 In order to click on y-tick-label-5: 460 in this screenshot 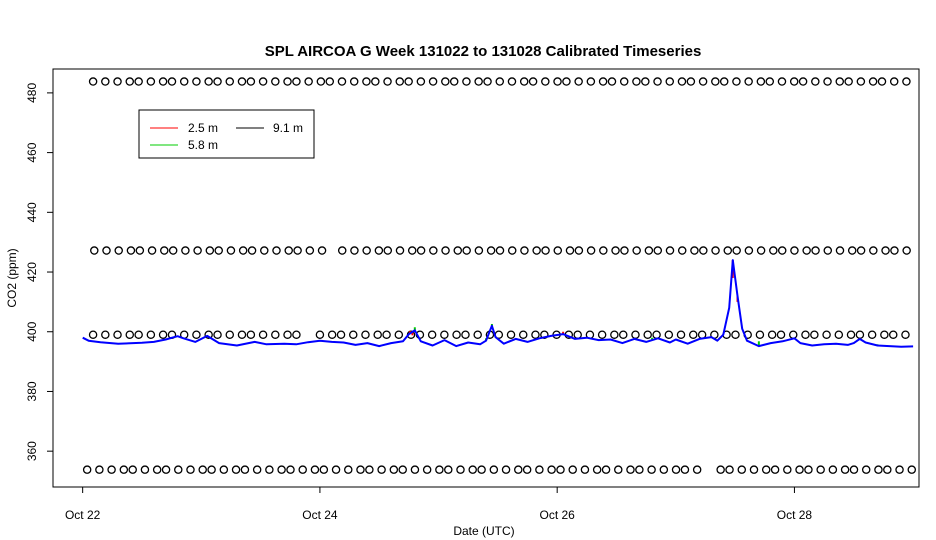, I will do `click(32, 152)`.